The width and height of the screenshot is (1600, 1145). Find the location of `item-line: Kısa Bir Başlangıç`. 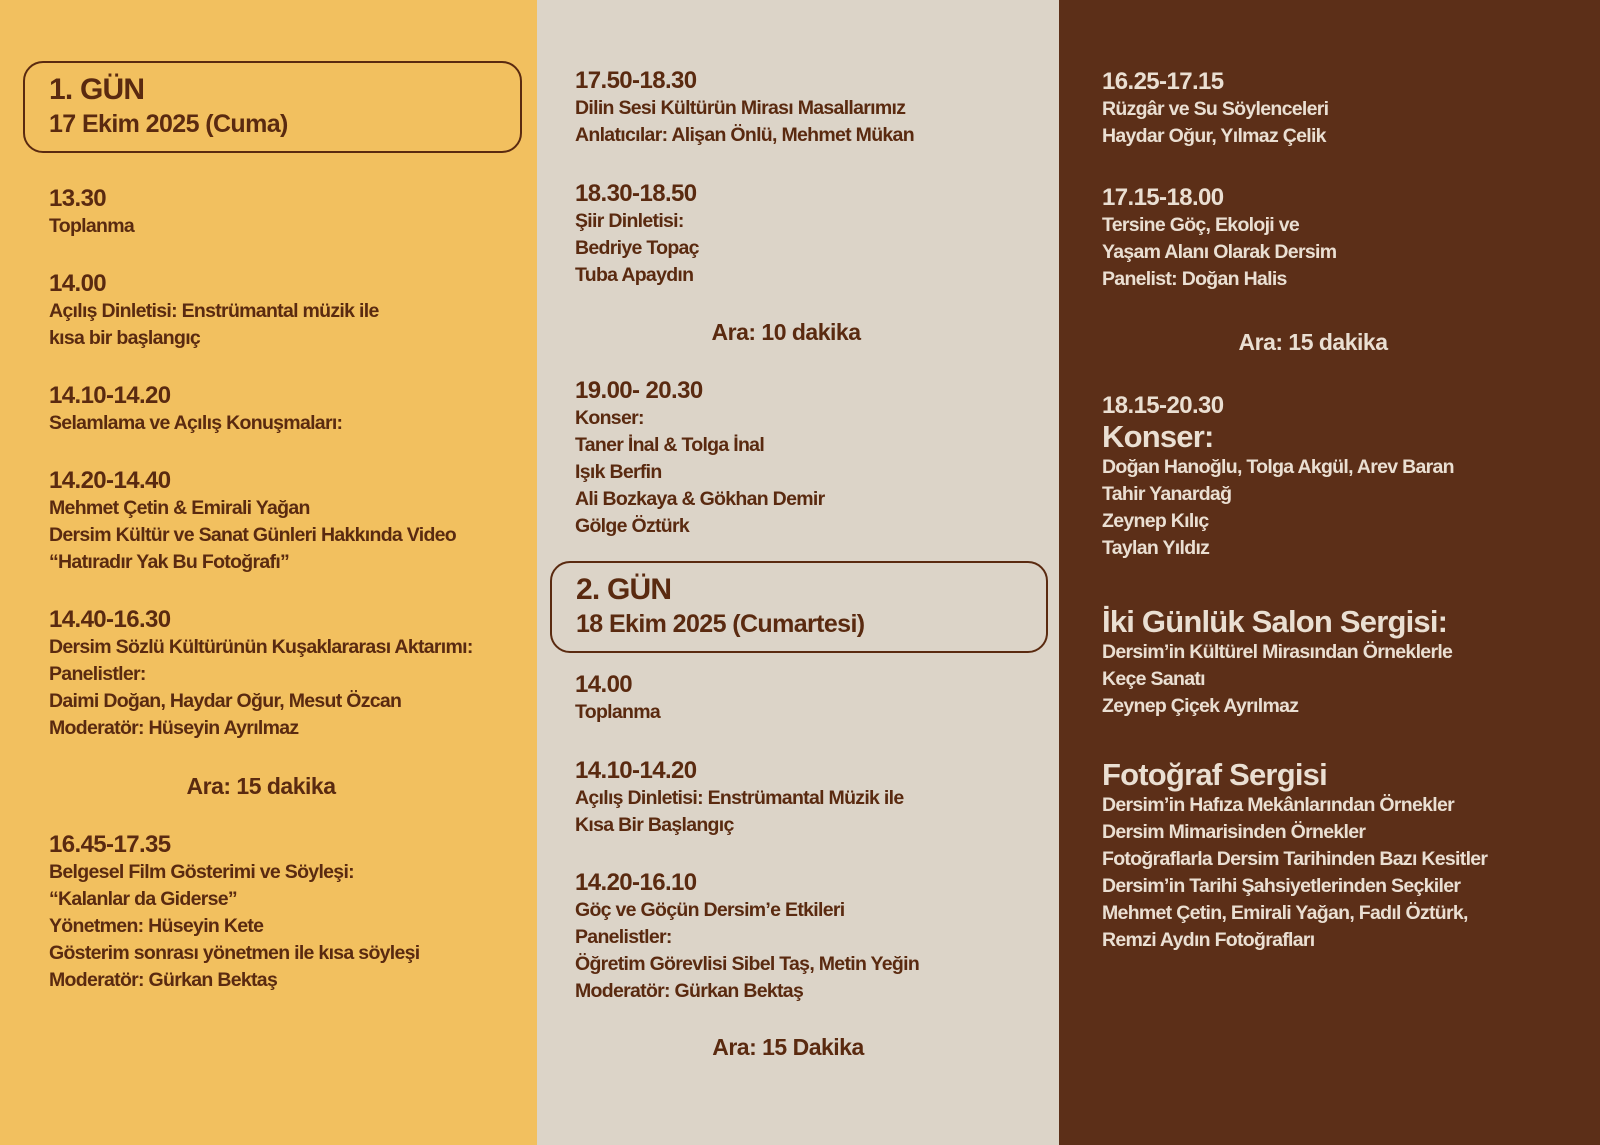

item-line: Kısa Bir Başlangıç is located at coordinates (654, 825).